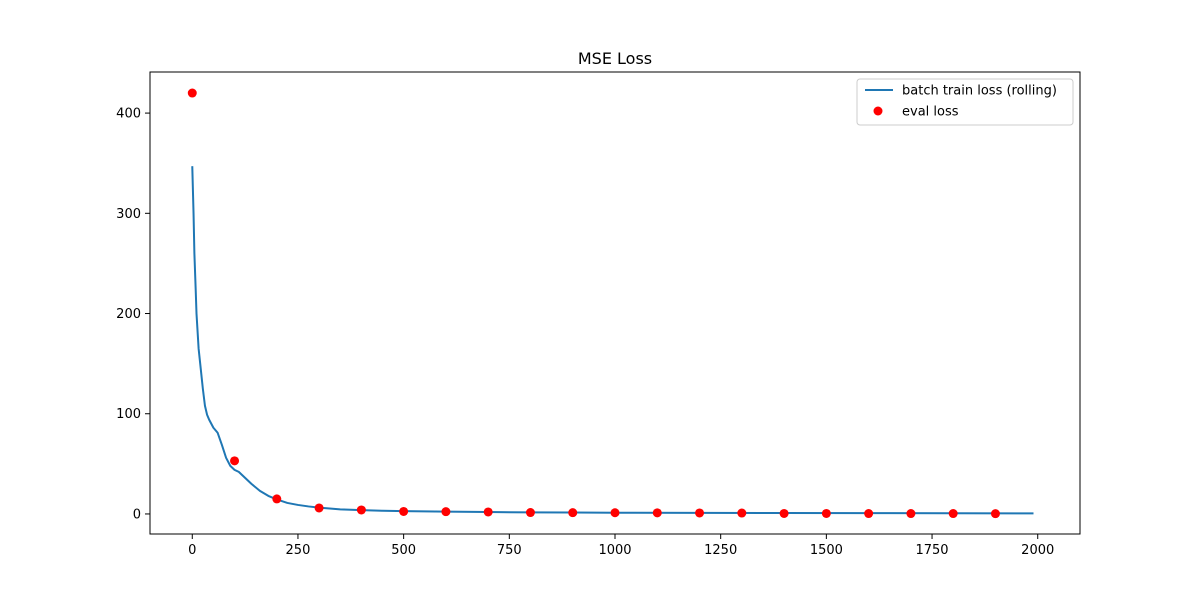 The width and height of the screenshot is (1200, 600). What do you see at coordinates (128, 114) in the screenshot?
I see `y-tick-label: 400` at bounding box center [128, 114].